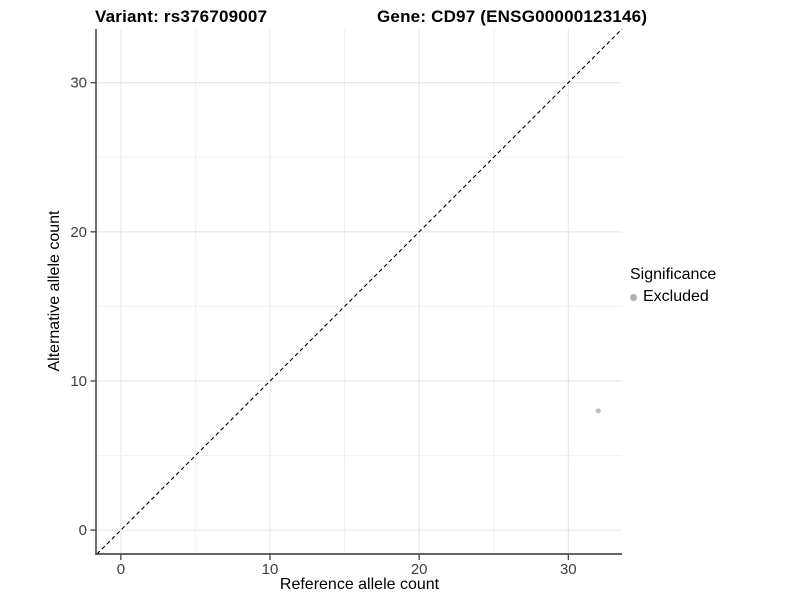 The width and height of the screenshot is (800, 600). I want to click on y-tick-label: 20, so click(78, 232).